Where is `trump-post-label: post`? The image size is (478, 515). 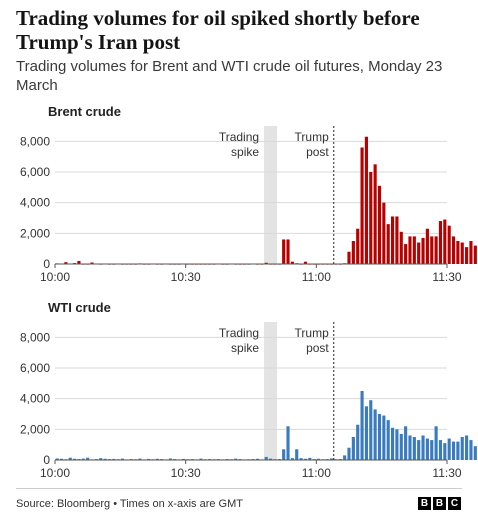
trump-post-label: post is located at coordinates (317, 152).